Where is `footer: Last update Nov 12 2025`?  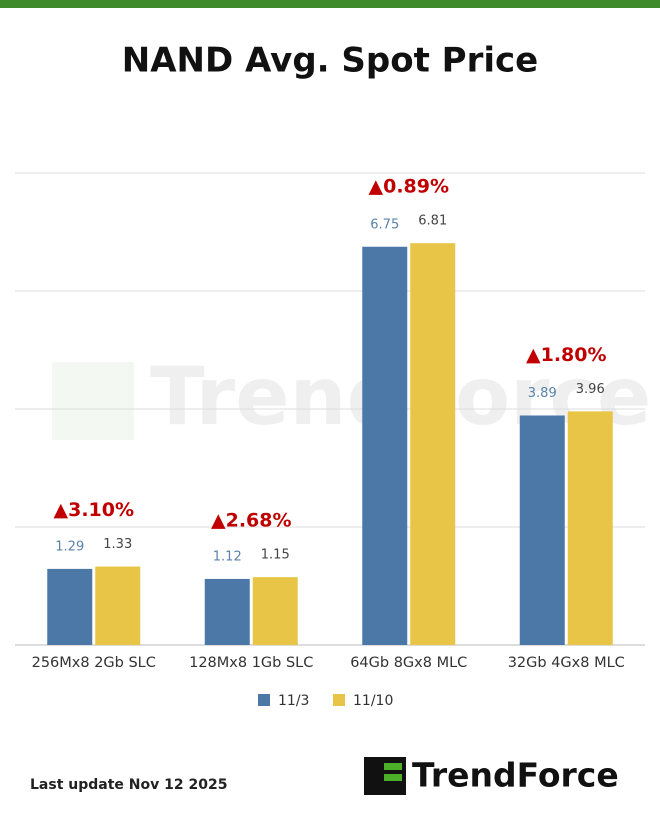 footer: Last update Nov 12 2025 is located at coordinates (128, 785).